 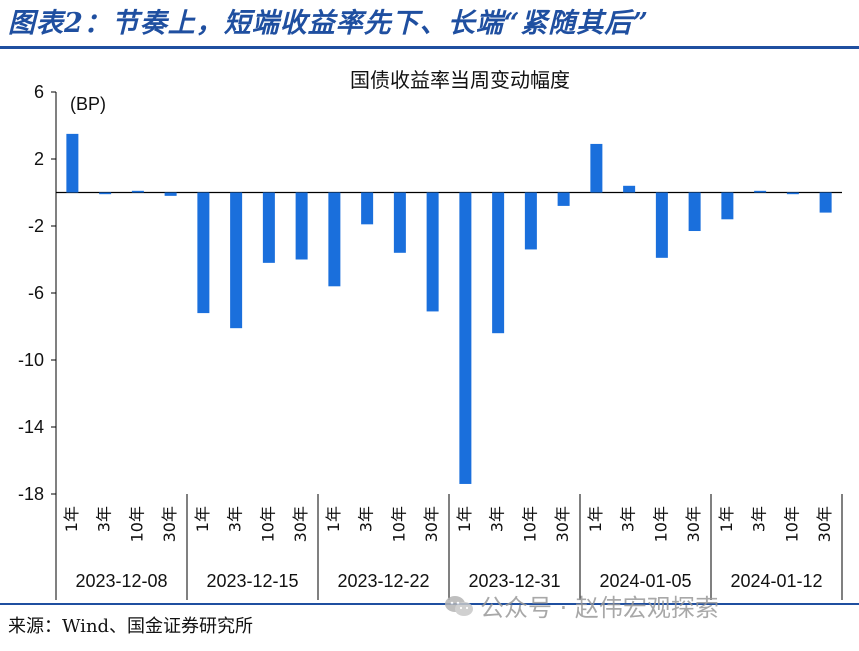 What do you see at coordinates (252, 581) in the screenshot?
I see `group-label: 2023-12-15` at bounding box center [252, 581].